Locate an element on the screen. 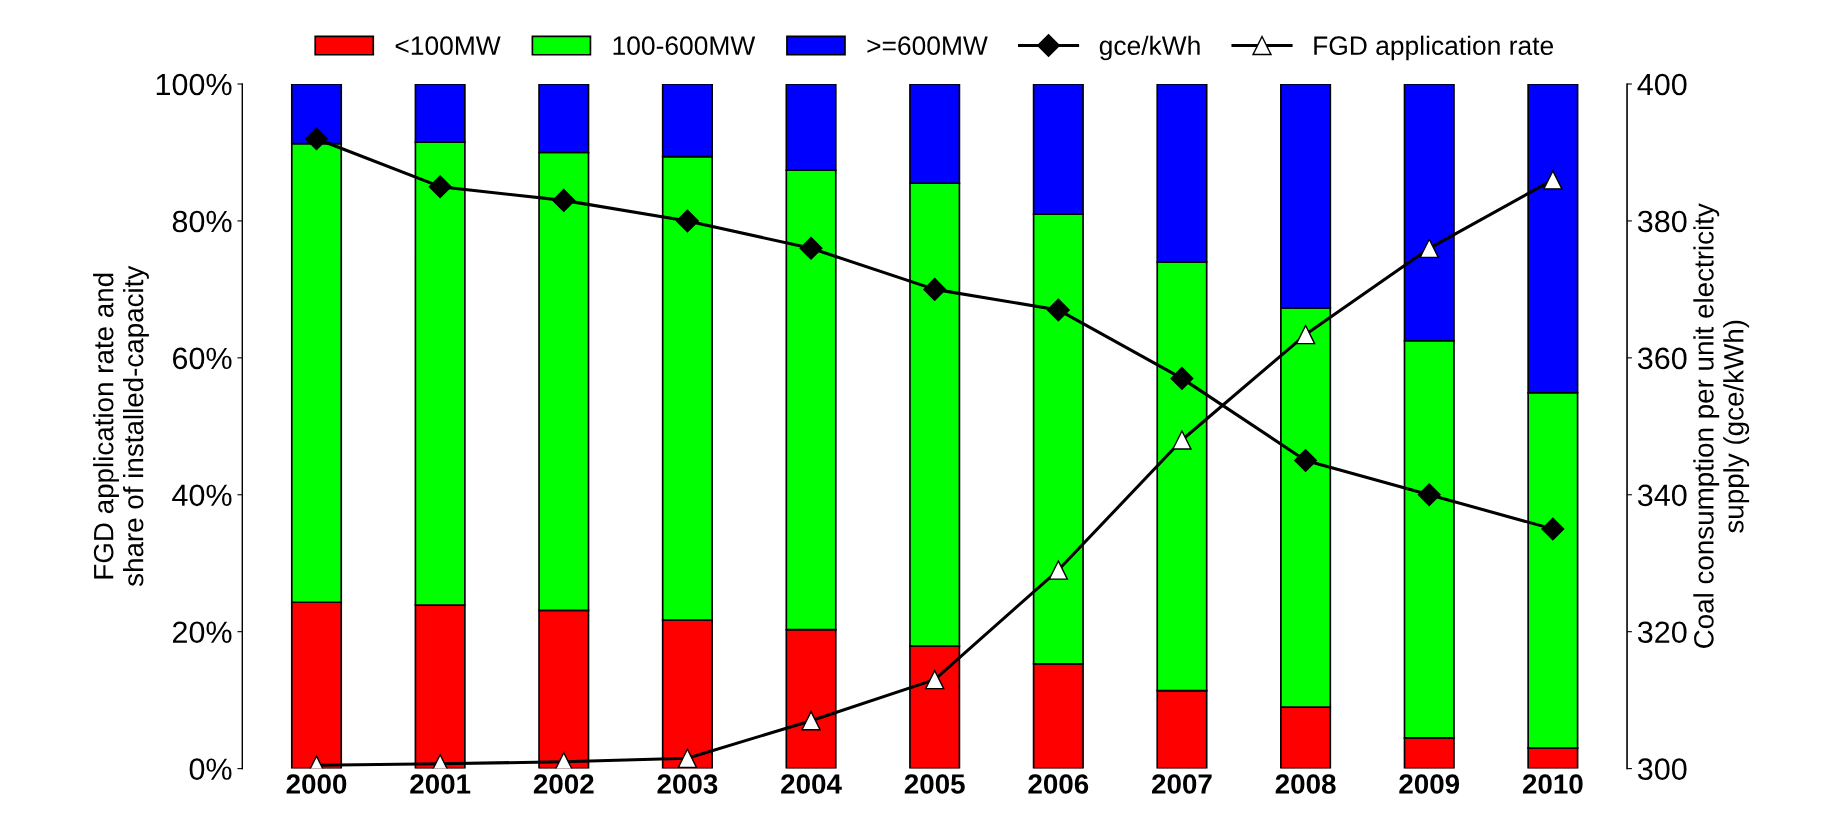  x-tick-label: 2009 is located at coordinates (1429, 784).